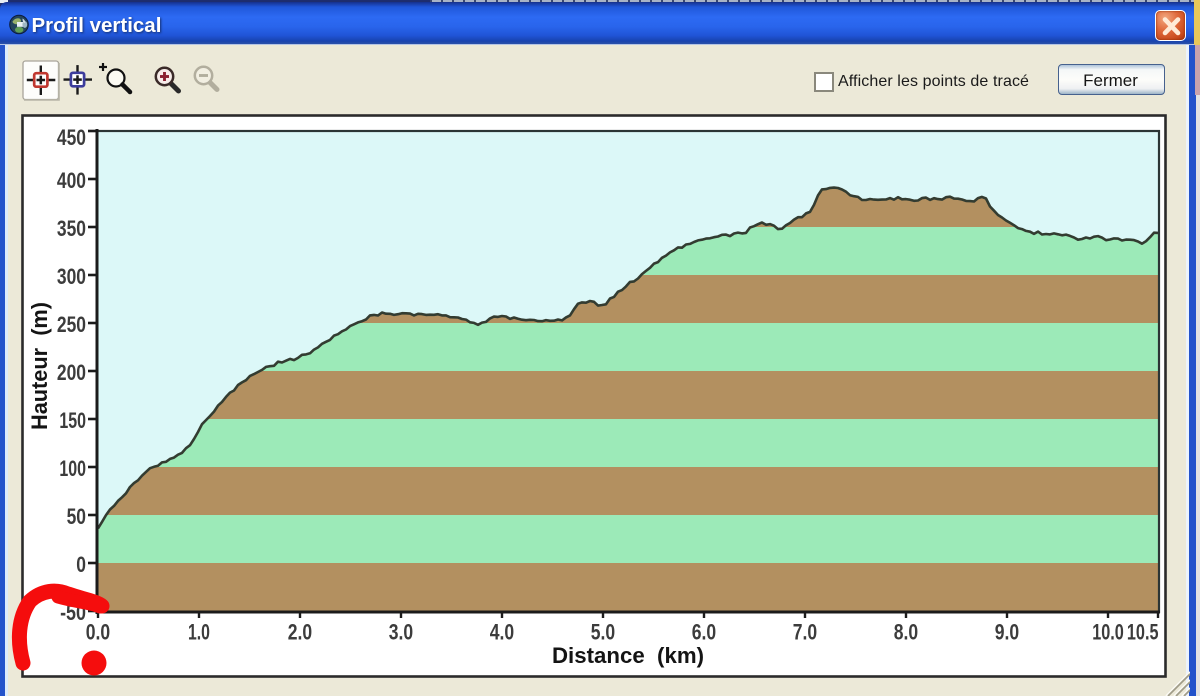  Describe the element at coordinates (71, 276) in the screenshot. I see `svg-text: 300` at that location.